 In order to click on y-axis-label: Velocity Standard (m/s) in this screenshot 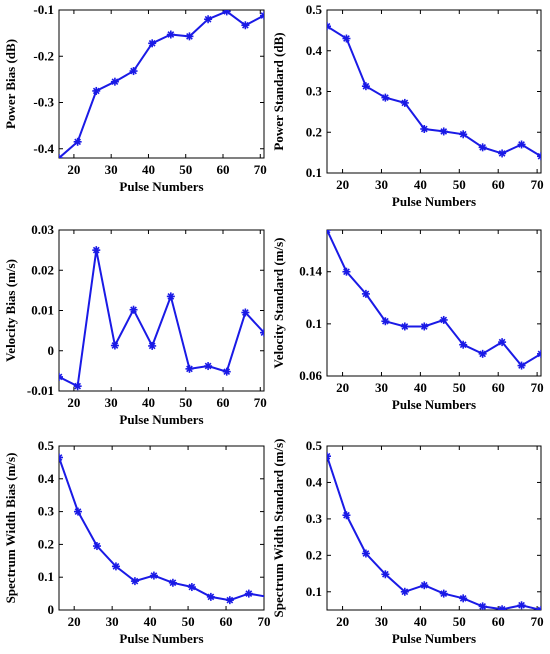, I will do `click(278, 303)`.